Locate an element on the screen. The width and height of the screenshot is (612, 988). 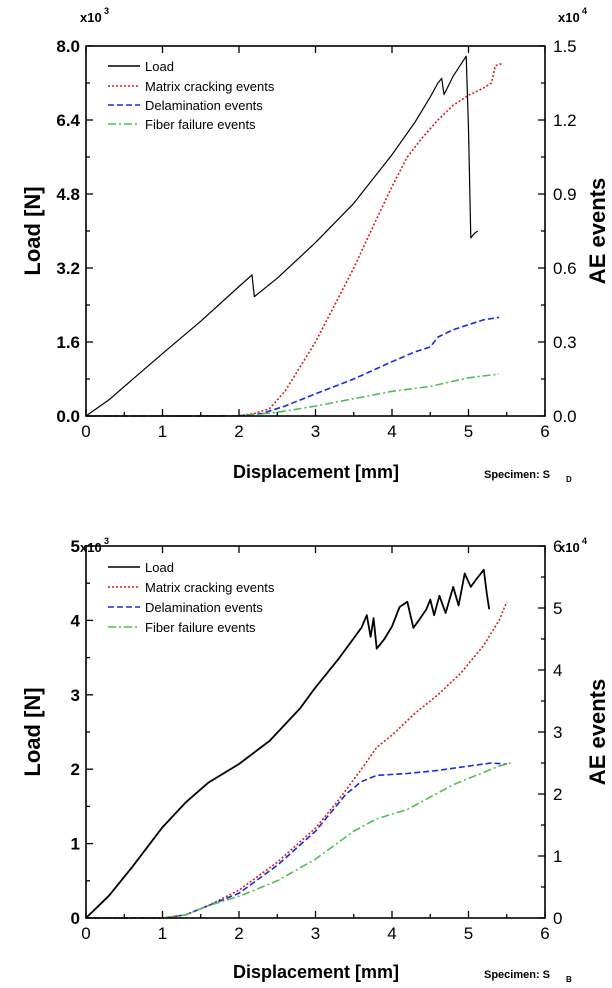
y-multiplier-exp-bottom: 3 is located at coordinates (106, 541).